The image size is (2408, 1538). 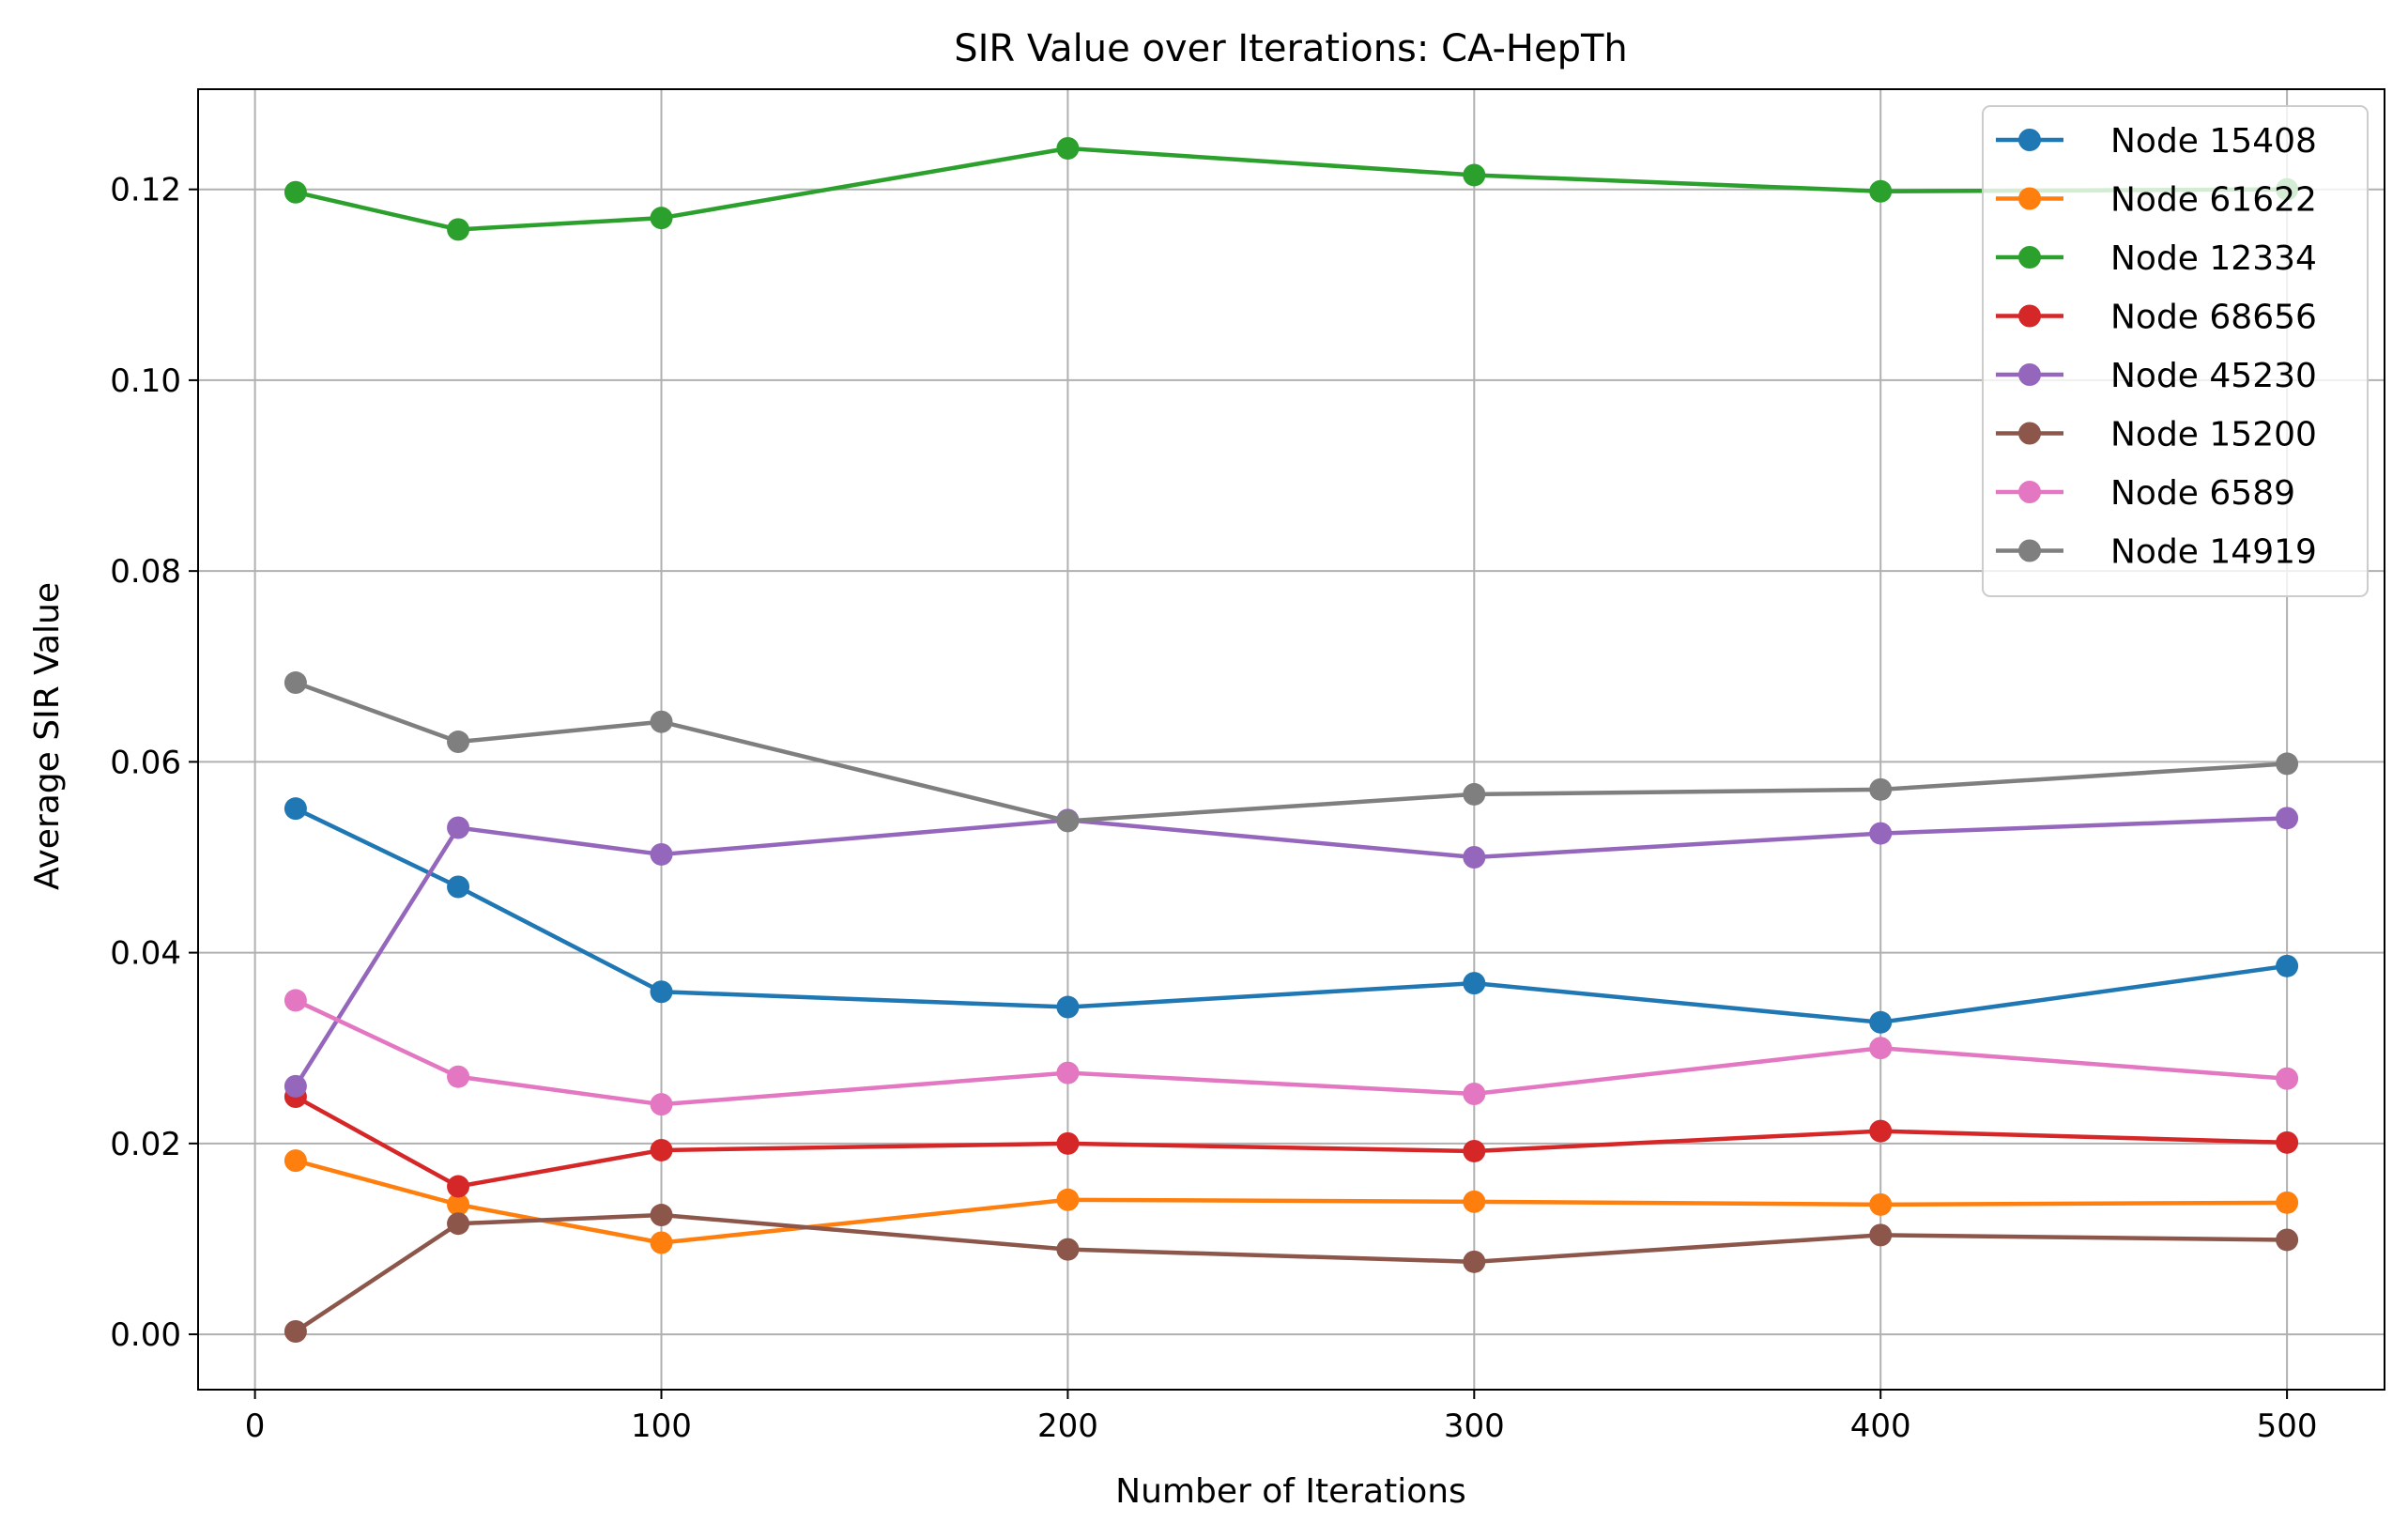 What do you see at coordinates (145, 954) in the screenshot?
I see `y-tick-label: 0.04` at bounding box center [145, 954].